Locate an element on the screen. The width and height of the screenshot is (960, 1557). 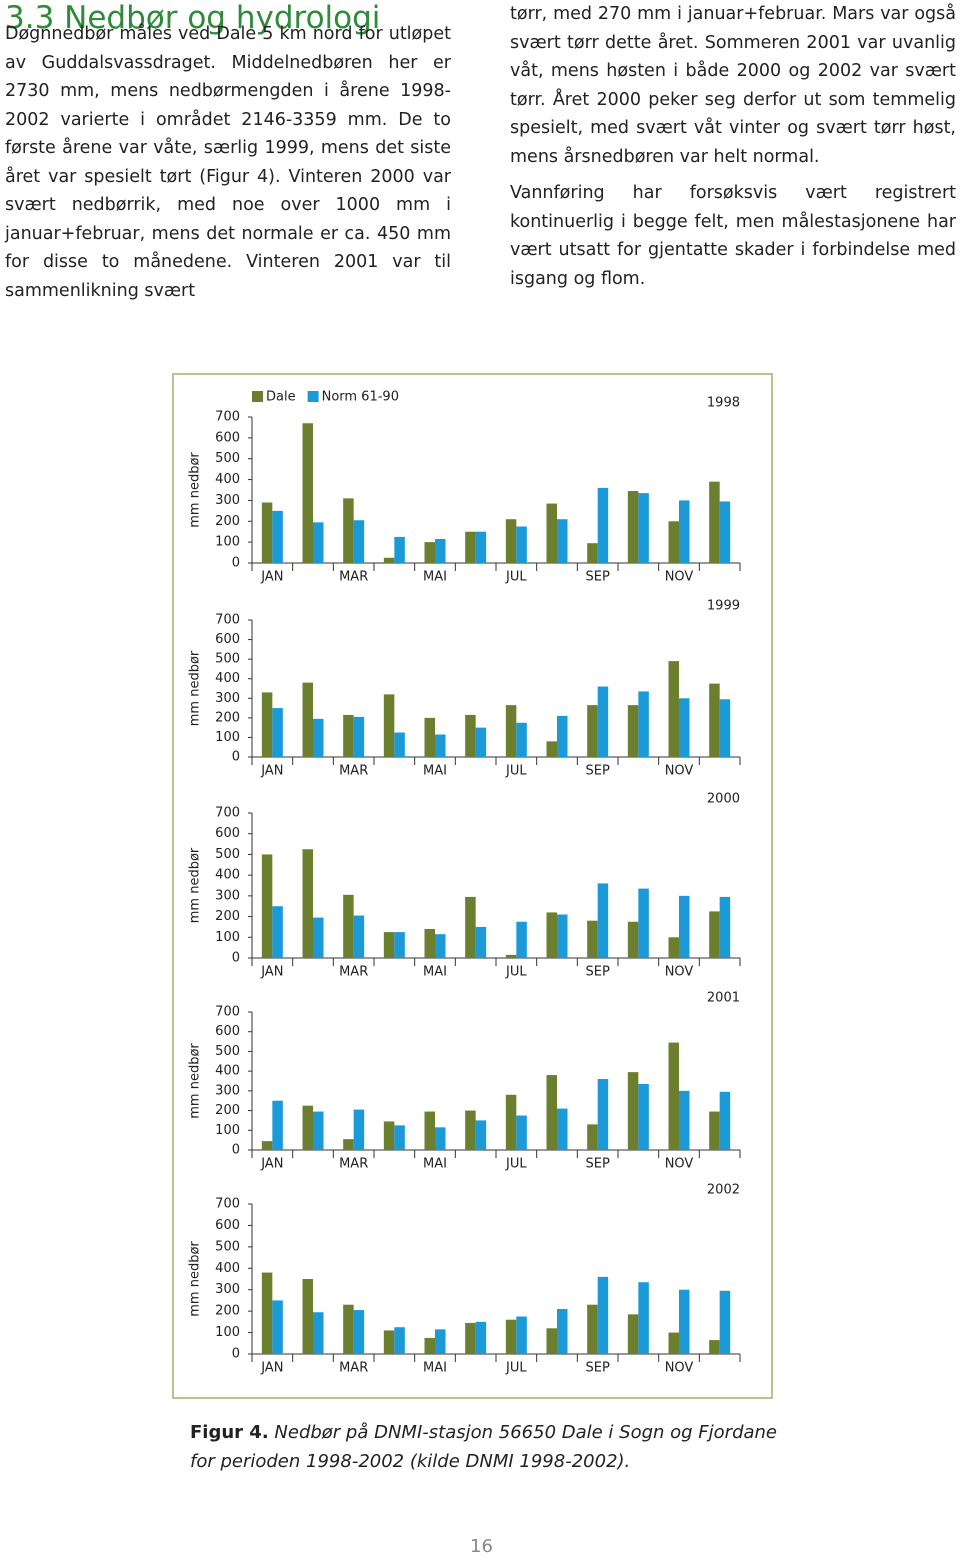
y-tick-label: 200 is located at coordinates (227, 521).